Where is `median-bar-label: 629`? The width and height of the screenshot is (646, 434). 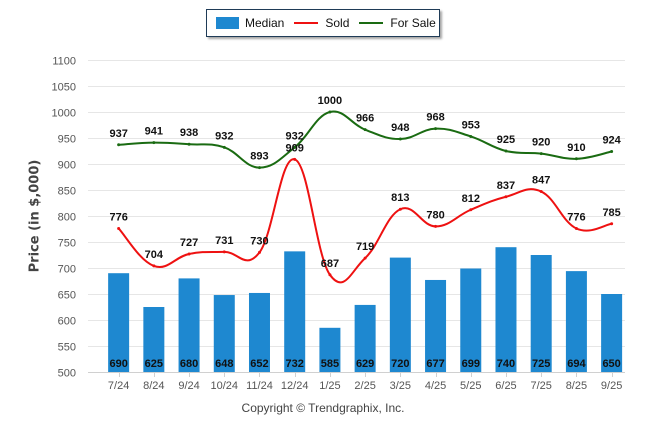 median-bar-label: 629 is located at coordinates (365, 364).